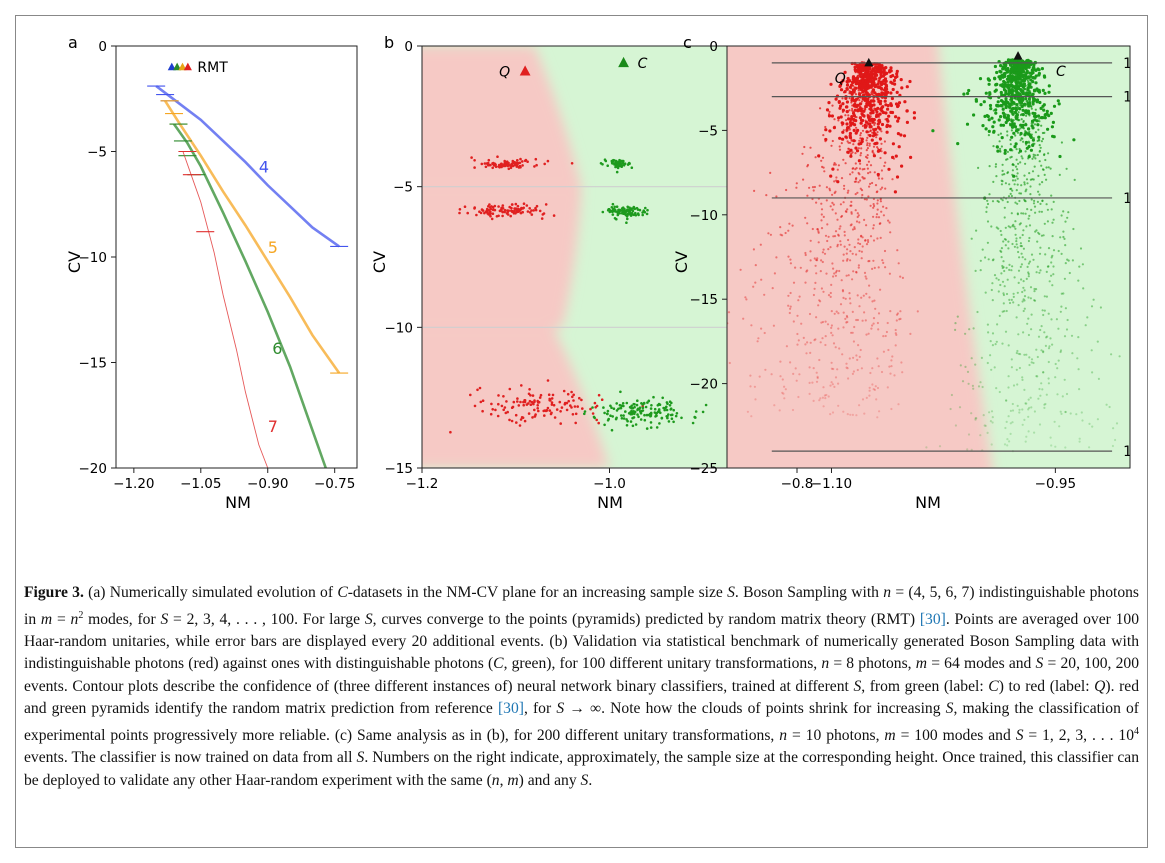 This screenshot has height=863, width=1165. What do you see at coordinates (831, 484) in the screenshot?
I see `x-tick-label: −1.10` at bounding box center [831, 484].